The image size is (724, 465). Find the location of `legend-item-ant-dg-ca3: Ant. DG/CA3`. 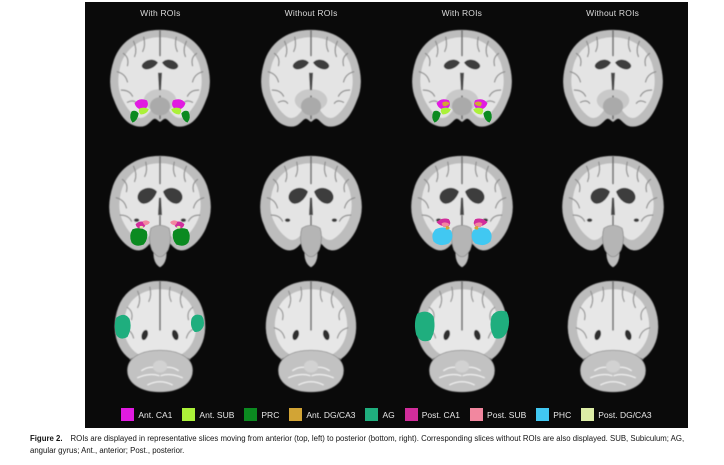

legend-item-ant-dg-ca3: Ant. DG/CA3 is located at coordinates (322, 414).